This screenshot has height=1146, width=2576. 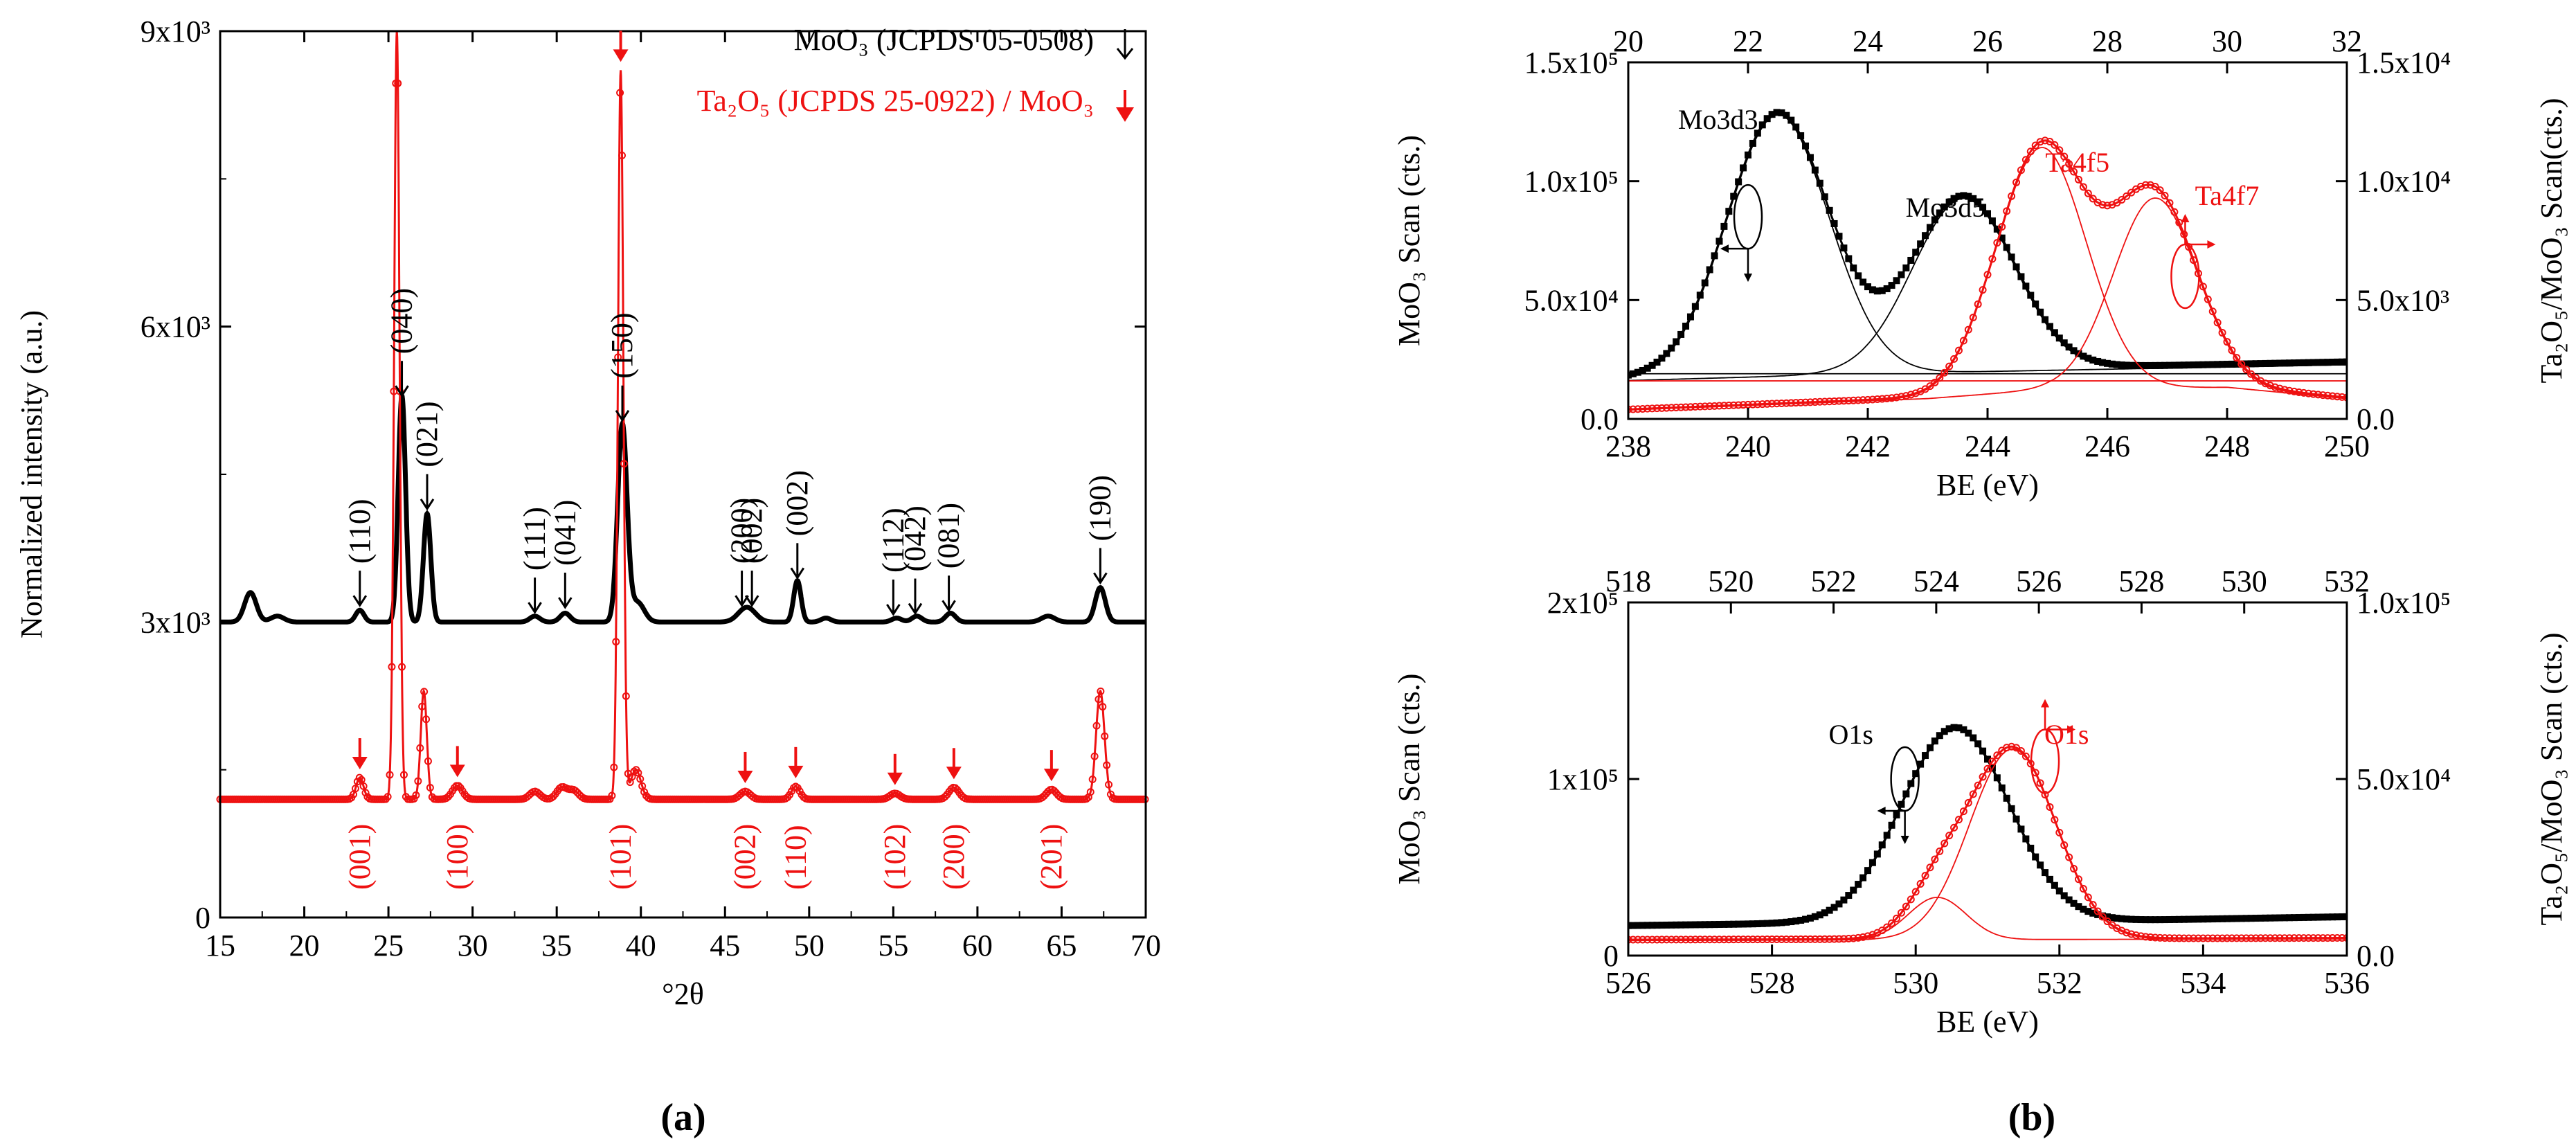 I want to click on x-top-tick-label: 28, so click(x=2107, y=41).